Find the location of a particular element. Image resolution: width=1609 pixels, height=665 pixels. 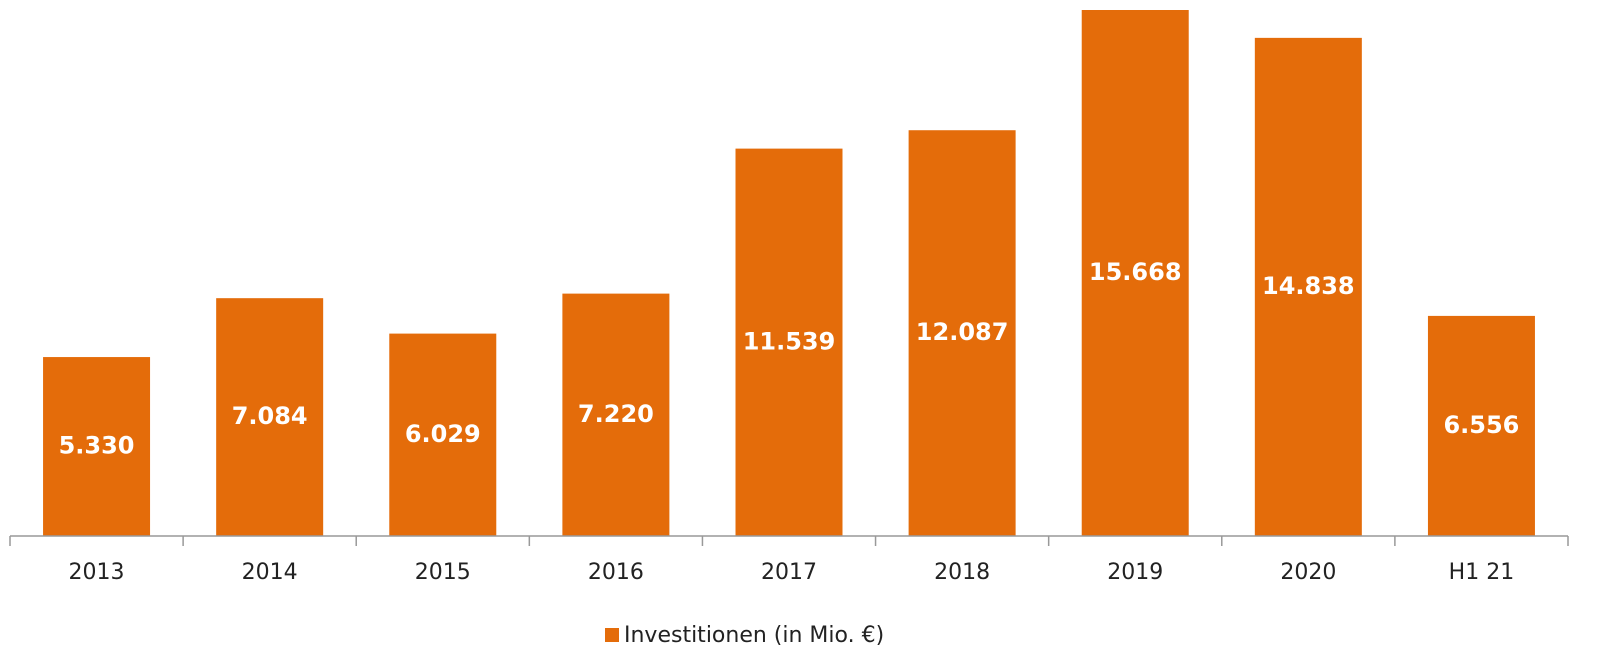

data-label: 11.539 is located at coordinates (789, 341).